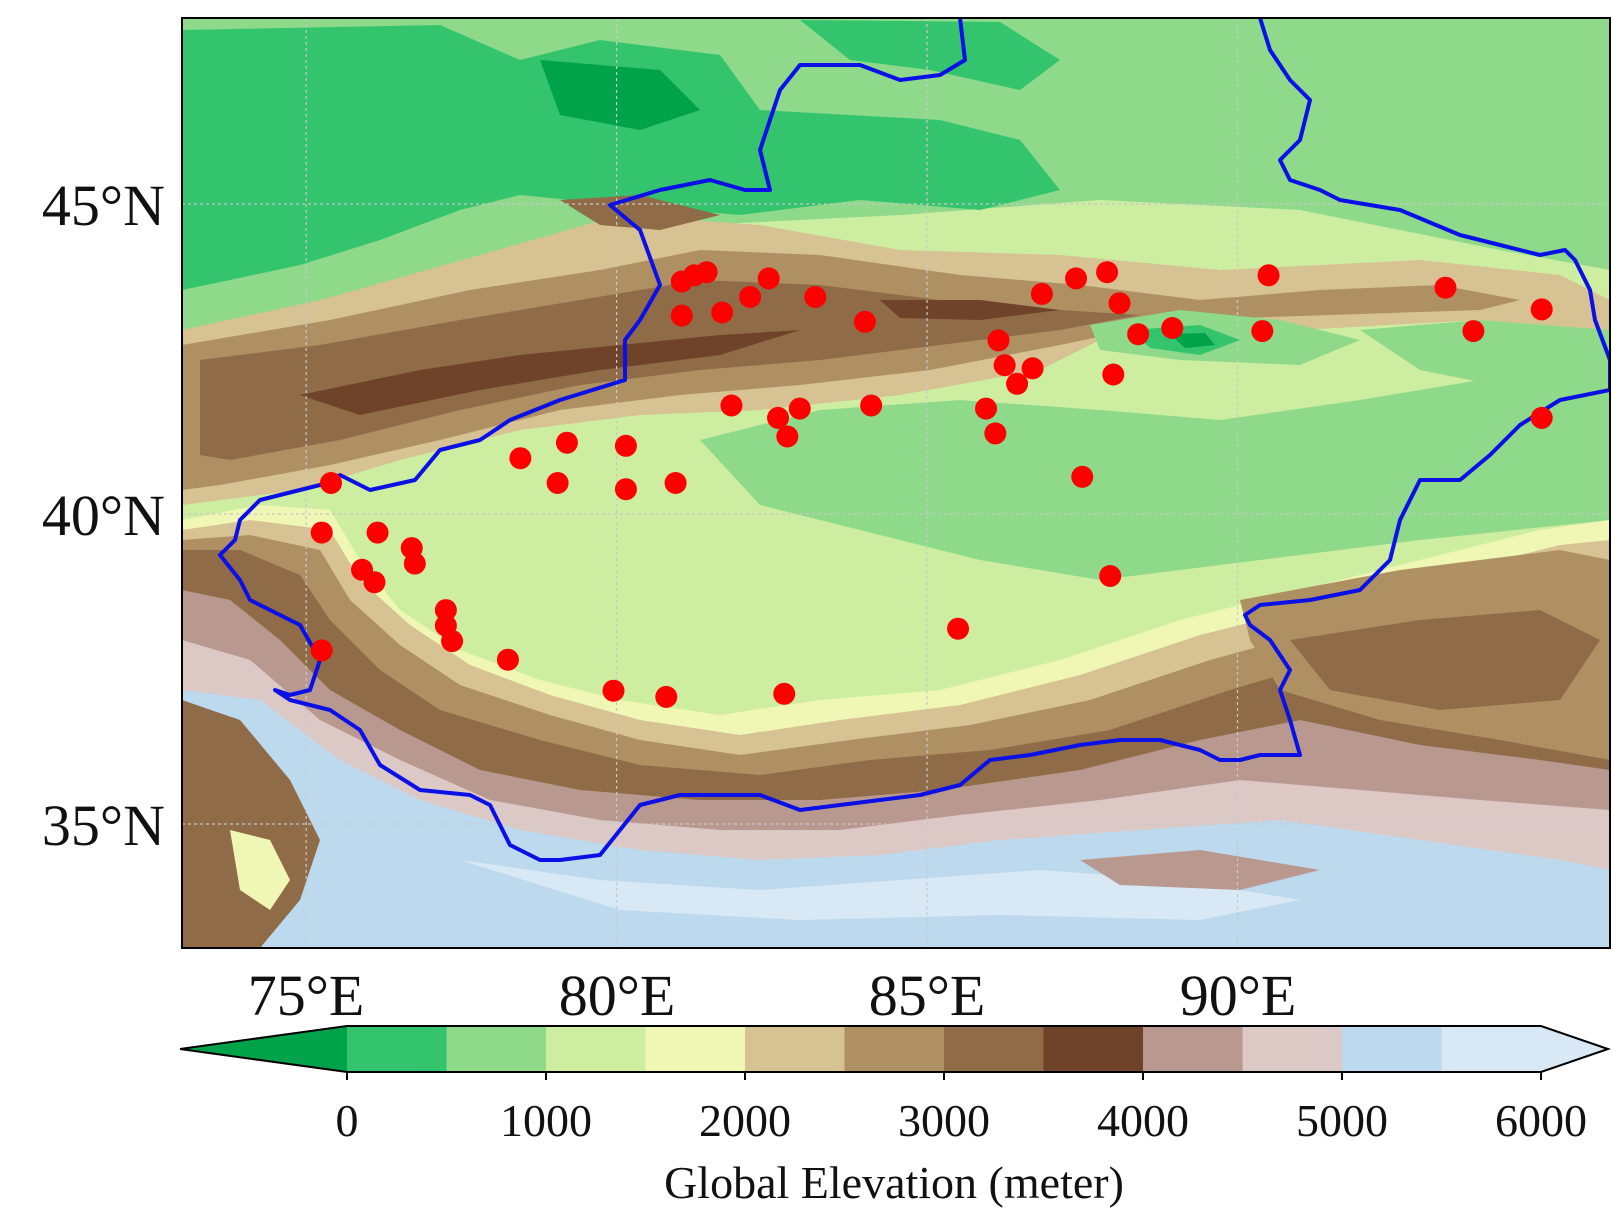 The image size is (1613, 1217). Describe the element at coordinates (1445, 660) in the screenshot. I see `qaidam-basin-low` at that location.